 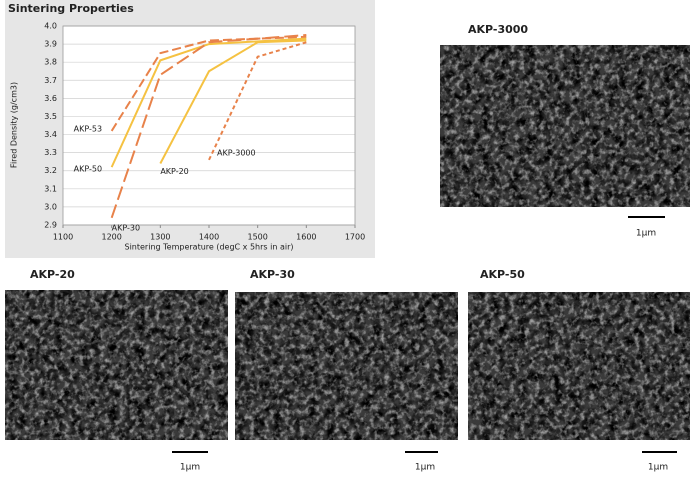 I want to click on y-tick-label: 3.6, so click(x=50, y=98).